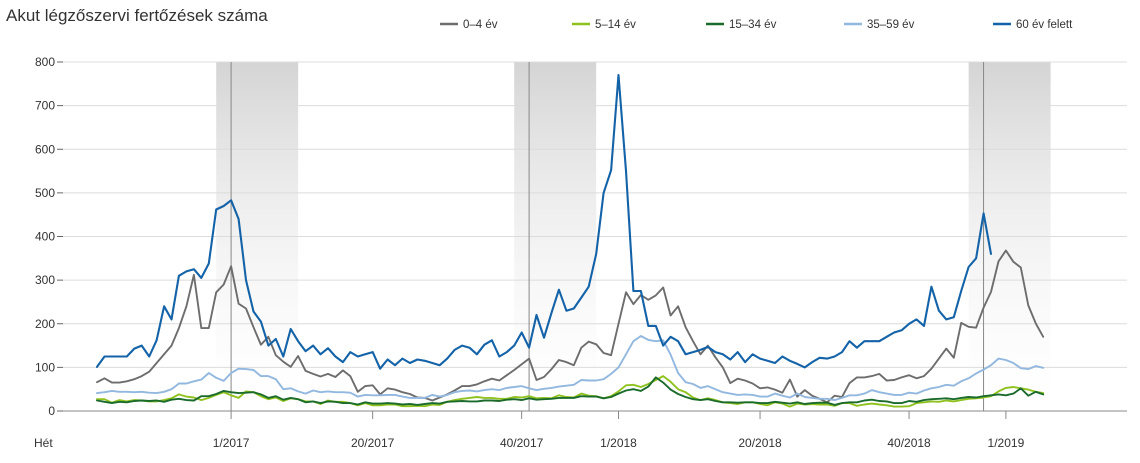 The width and height of the screenshot is (1140, 463). Describe the element at coordinates (45, 237) in the screenshot. I see `y-tick-label-400: 400` at that location.